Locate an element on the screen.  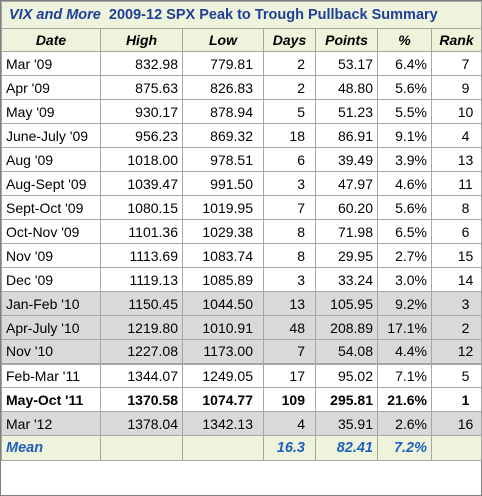
cell-low: 1173.00 is located at coordinates (223, 351).